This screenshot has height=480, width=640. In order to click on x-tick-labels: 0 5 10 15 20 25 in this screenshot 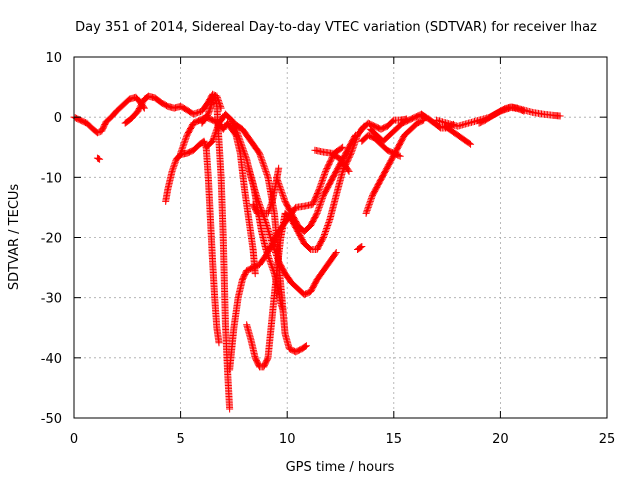, I will do `click(342, 439)`.